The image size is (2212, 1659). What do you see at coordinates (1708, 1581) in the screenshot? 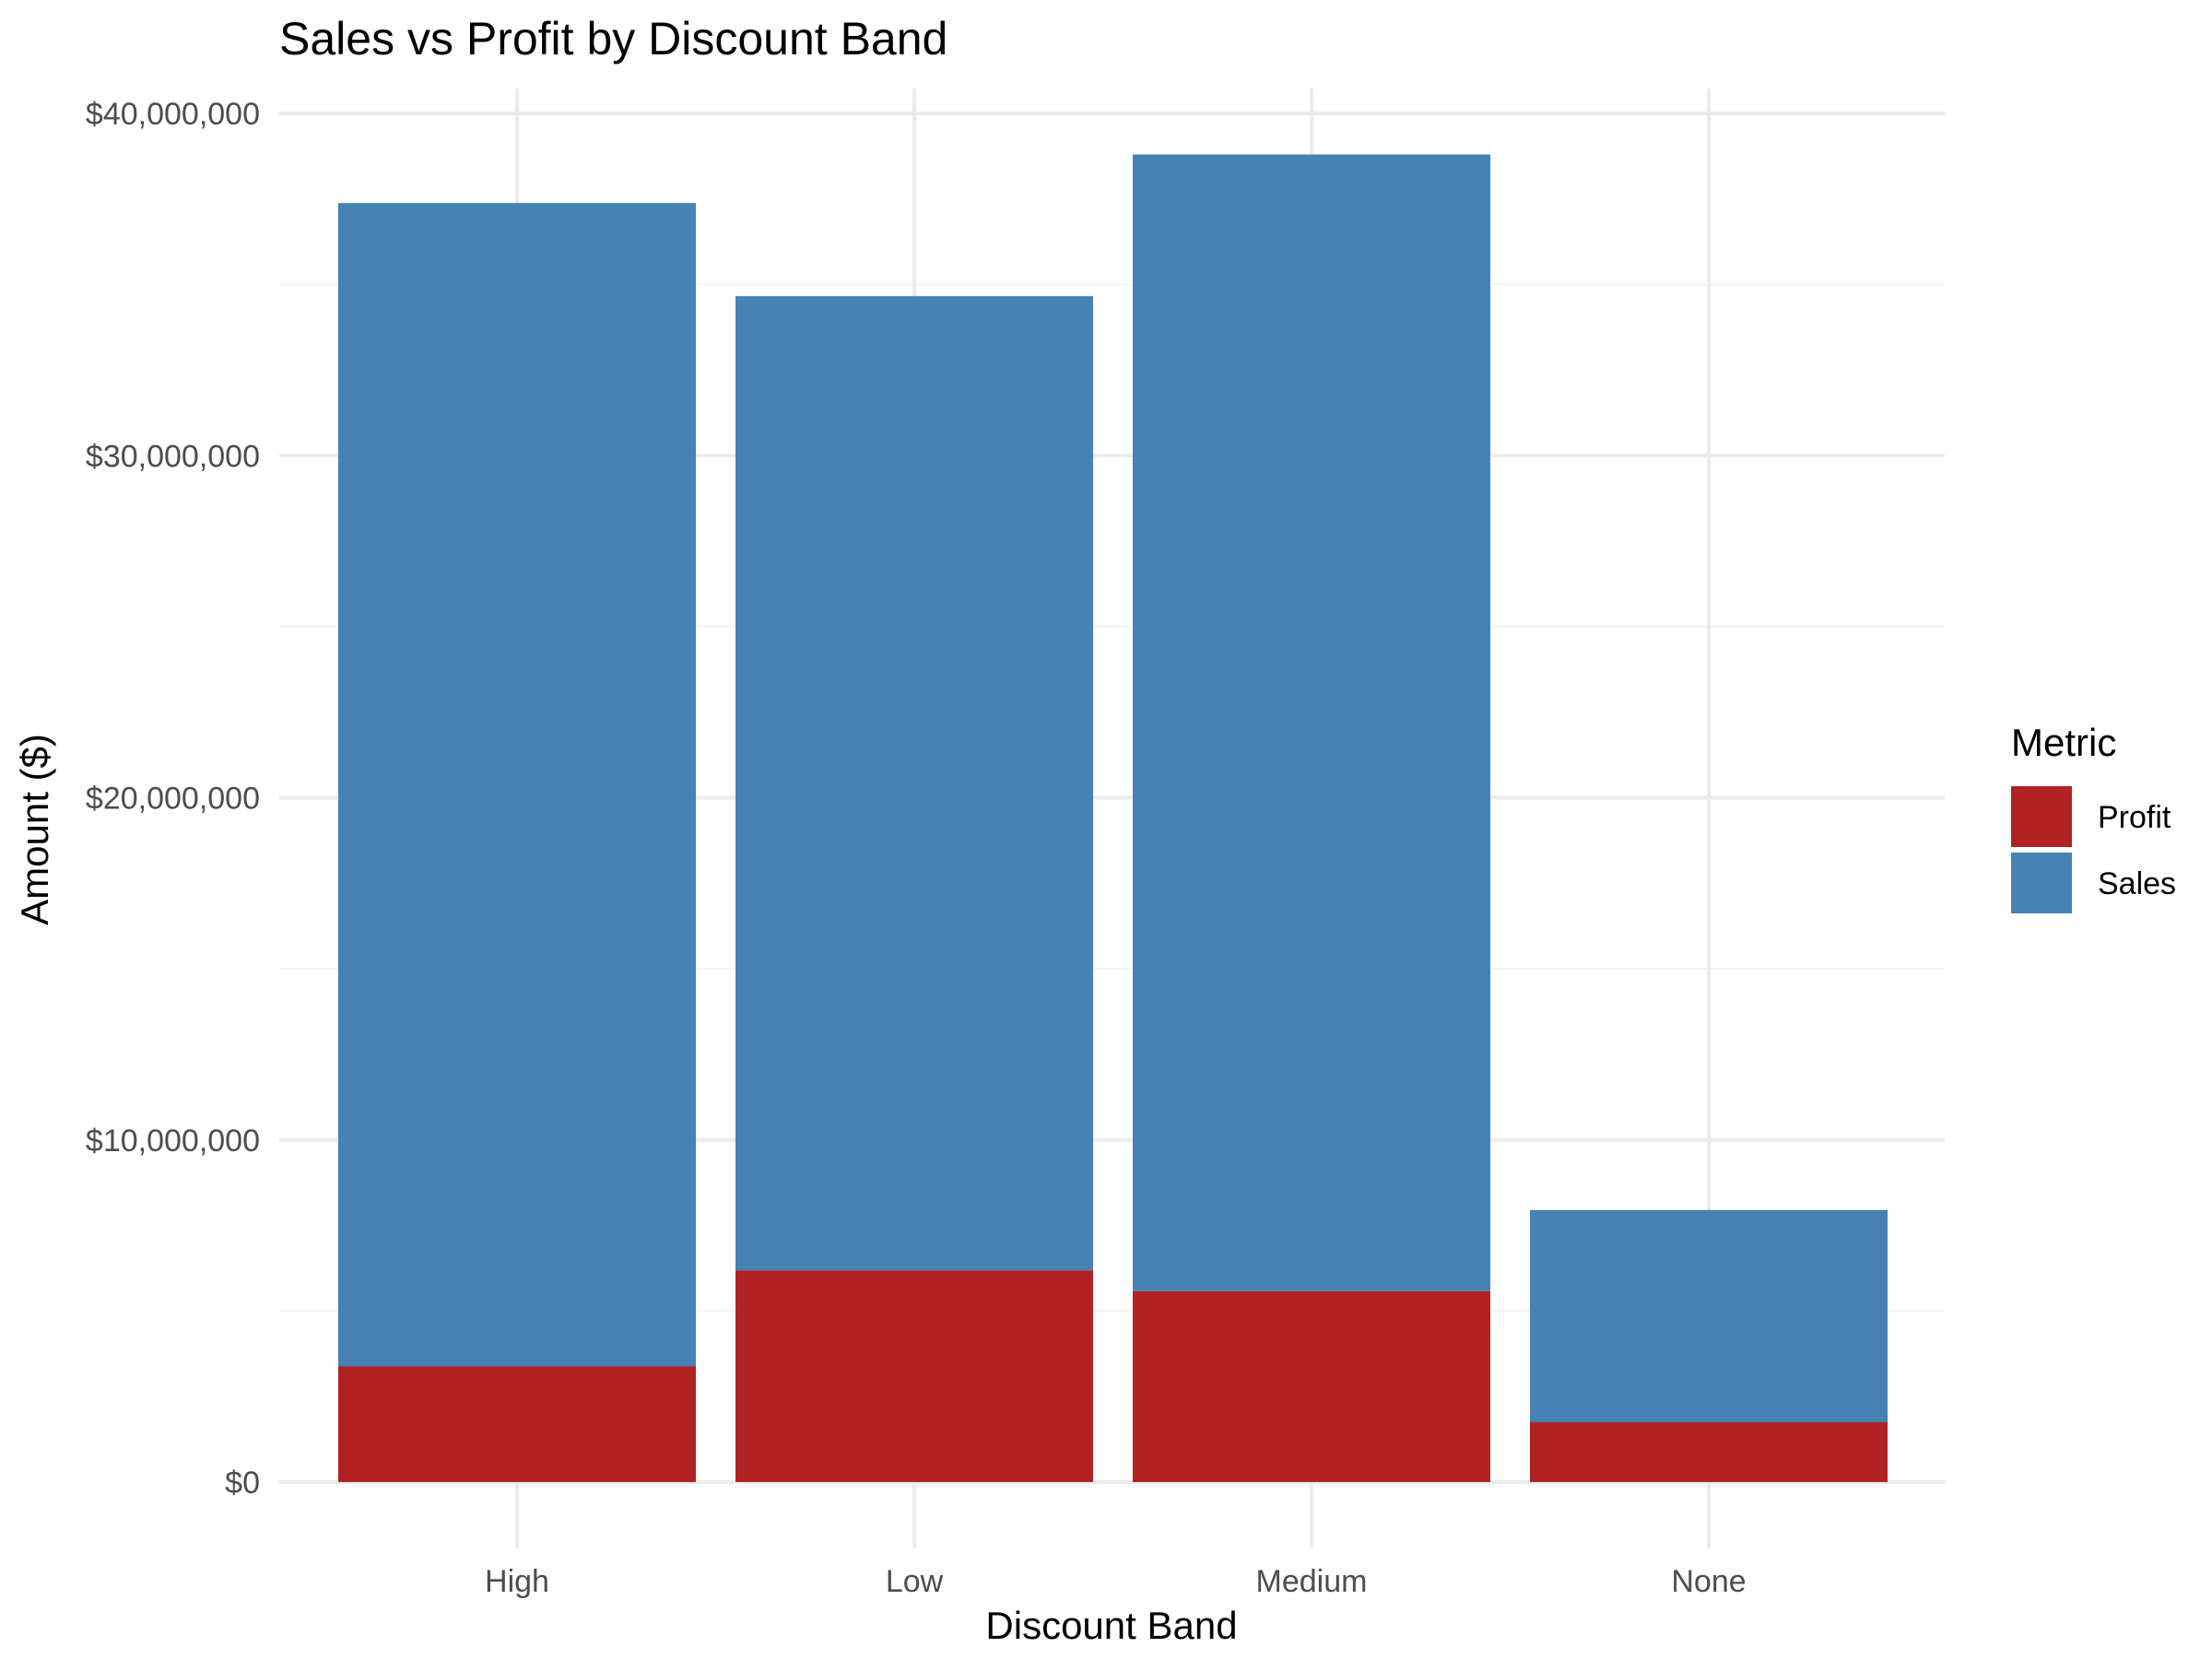
I see `x-tick-label: None` at bounding box center [1708, 1581].